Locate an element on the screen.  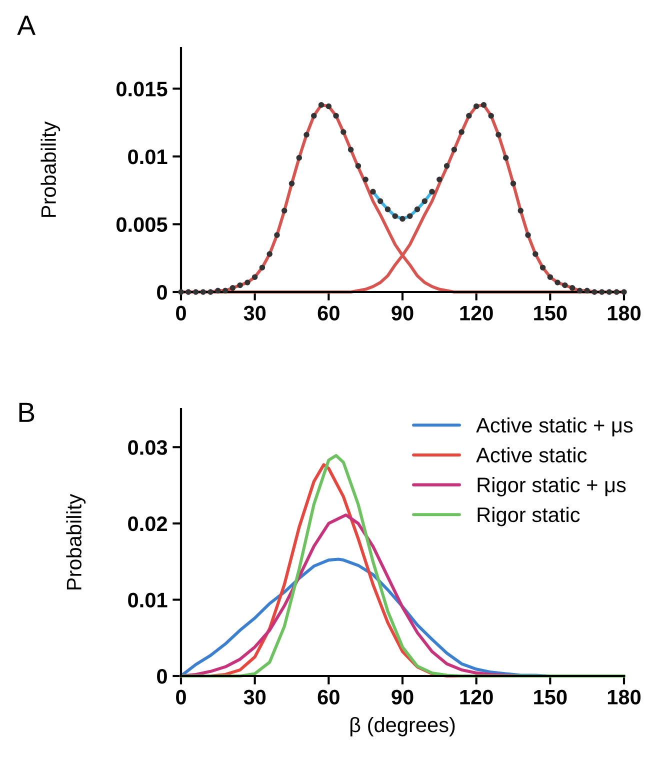
y-tick-label: 0.02 is located at coordinates (147, 524).